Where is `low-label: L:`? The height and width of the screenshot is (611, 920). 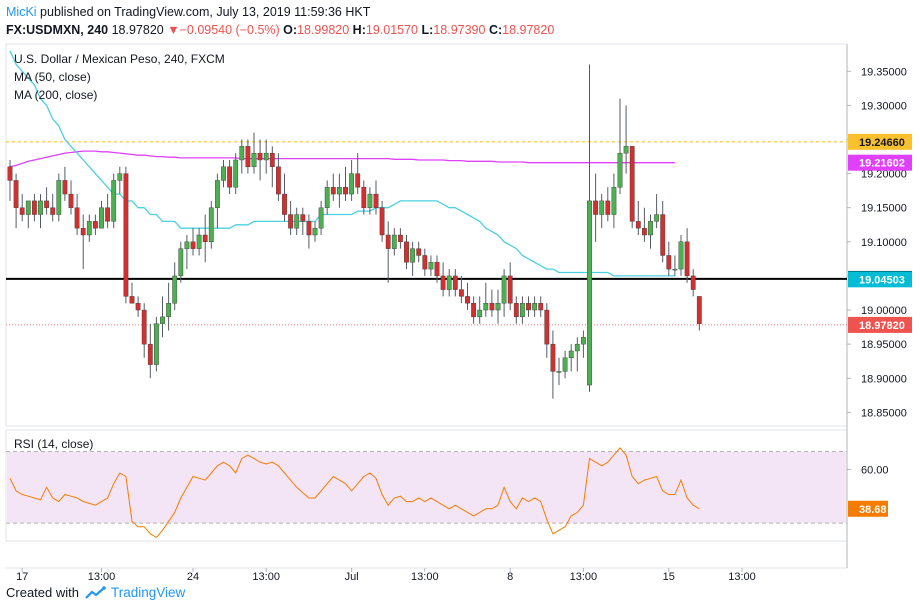
low-label: L: is located at coordinates (427, 30).